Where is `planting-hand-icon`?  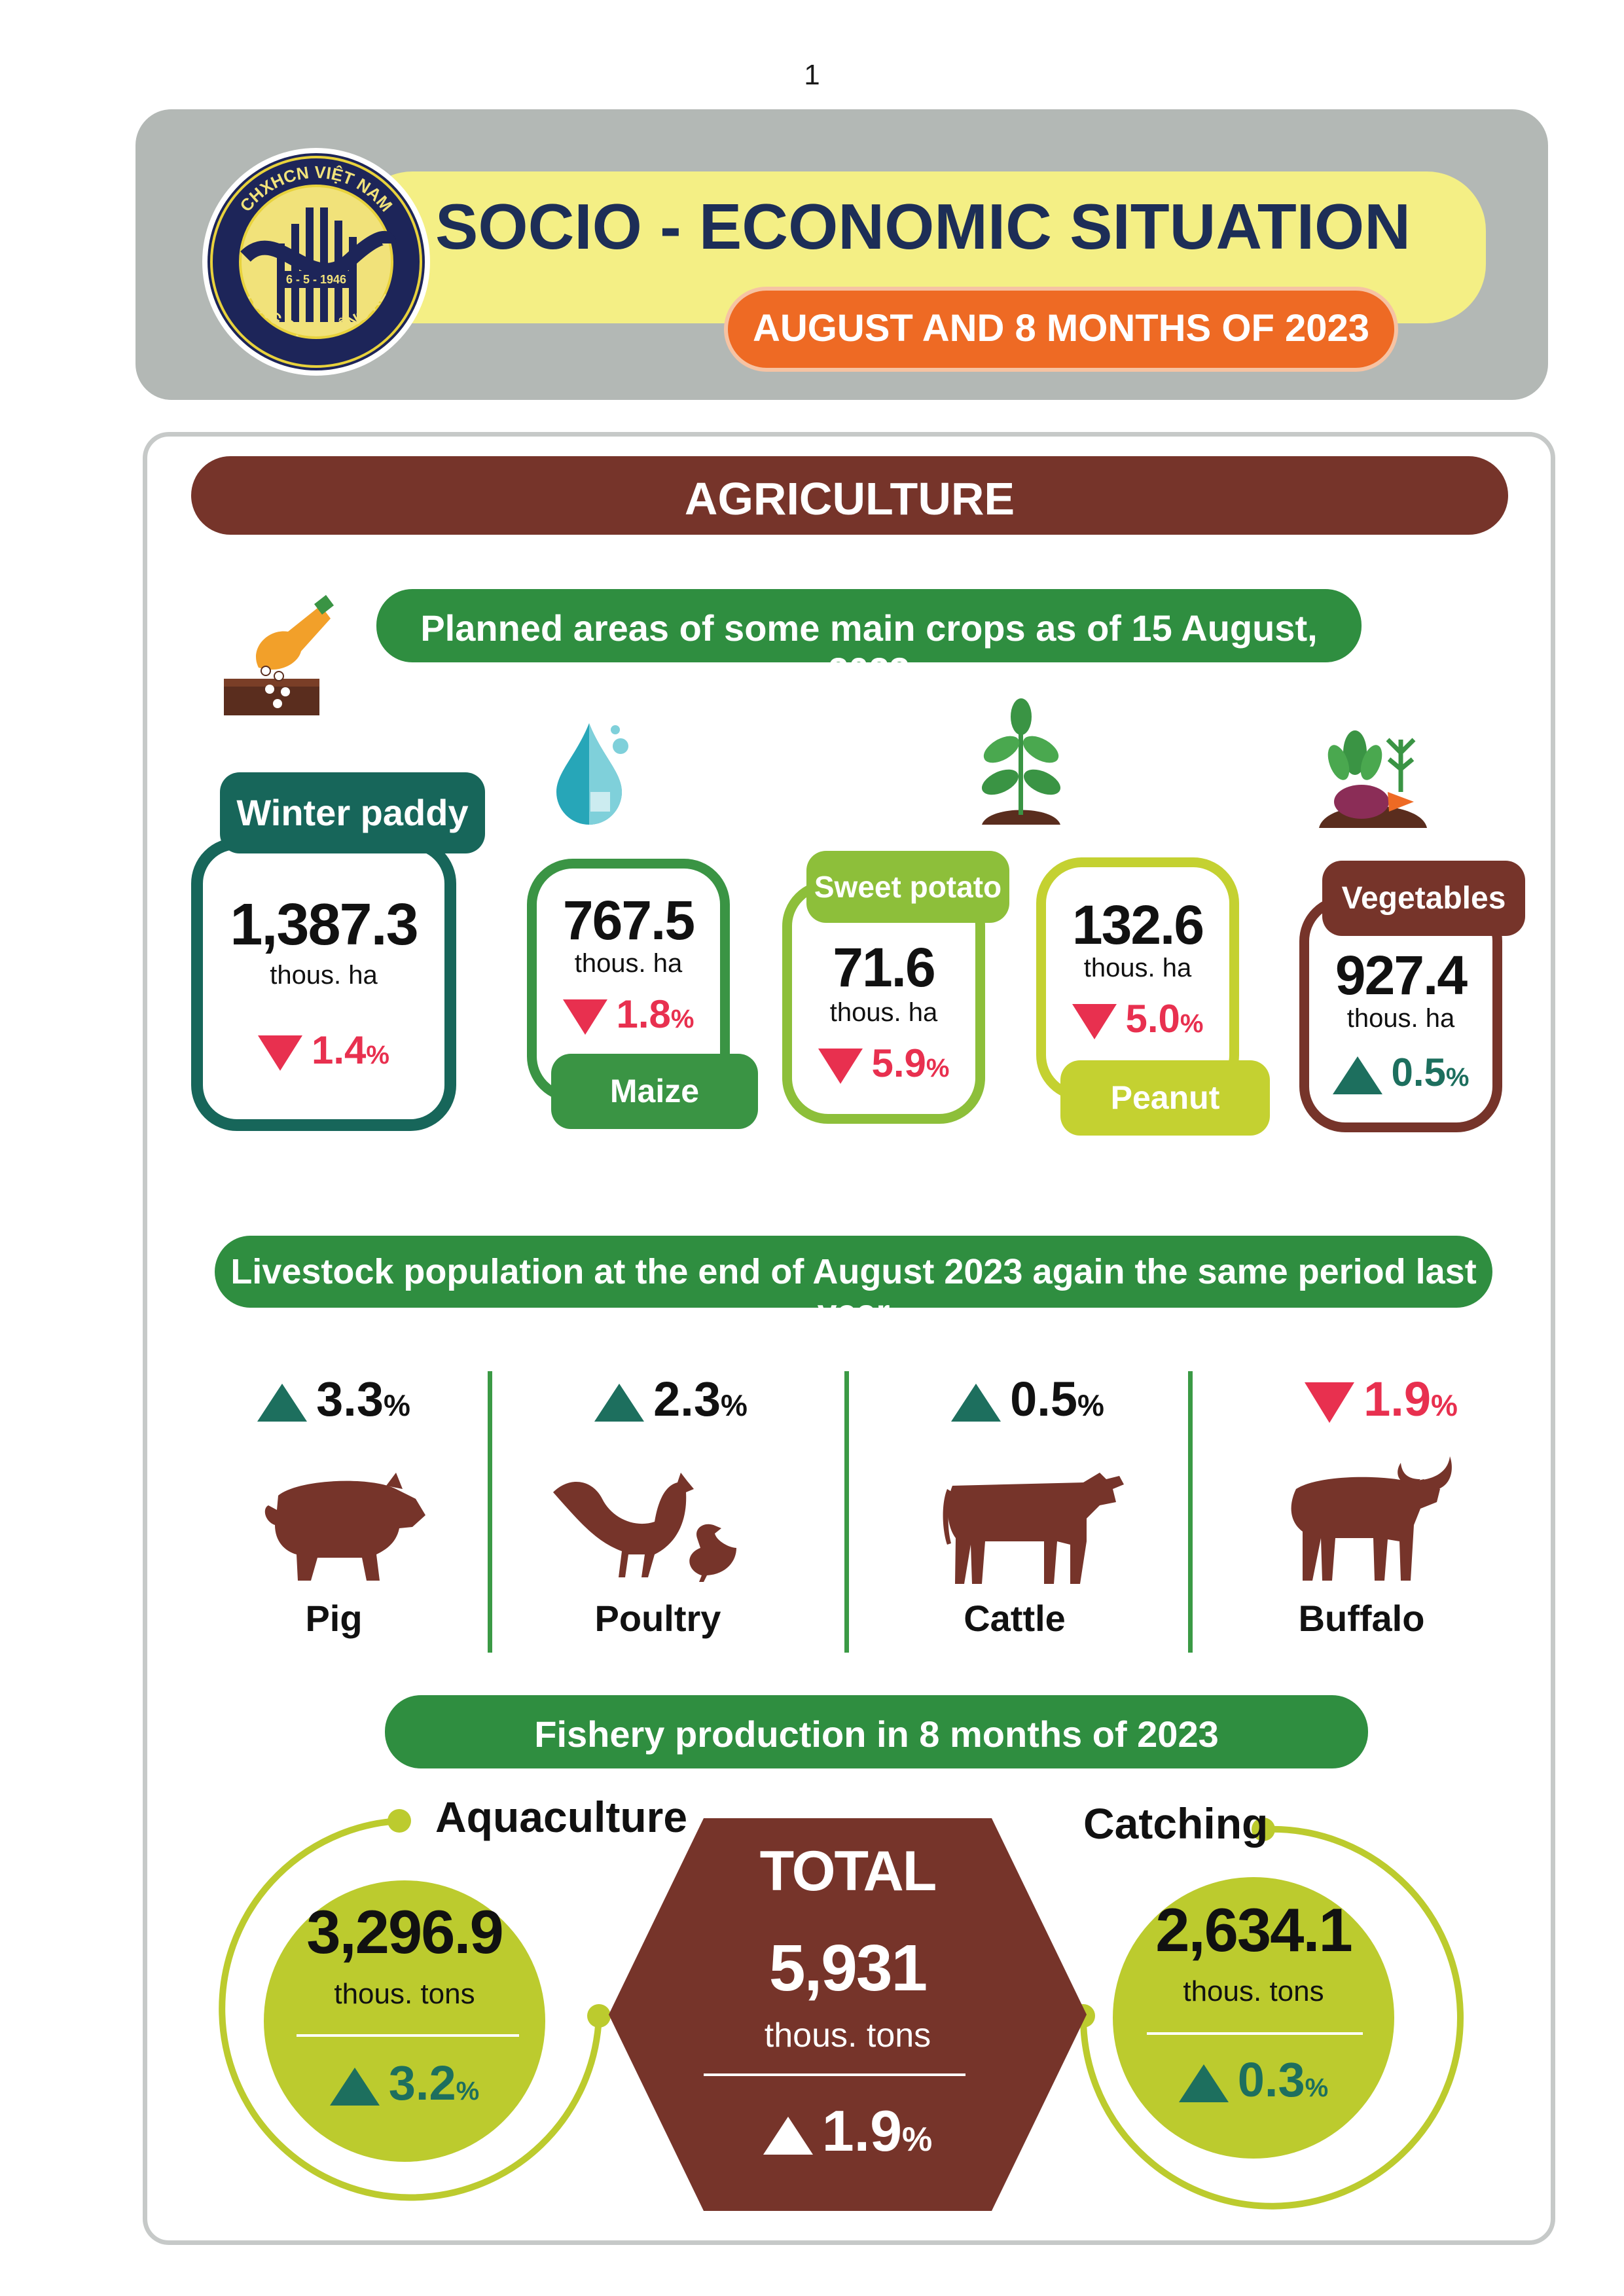 planting-hand-icon is located at coordinates (279, 655).